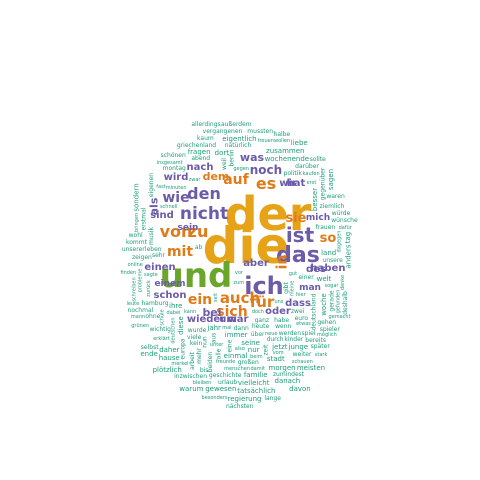 This screenshot has width=480, height=480. I want to click on cloud-word: habe, so click(282, 320).